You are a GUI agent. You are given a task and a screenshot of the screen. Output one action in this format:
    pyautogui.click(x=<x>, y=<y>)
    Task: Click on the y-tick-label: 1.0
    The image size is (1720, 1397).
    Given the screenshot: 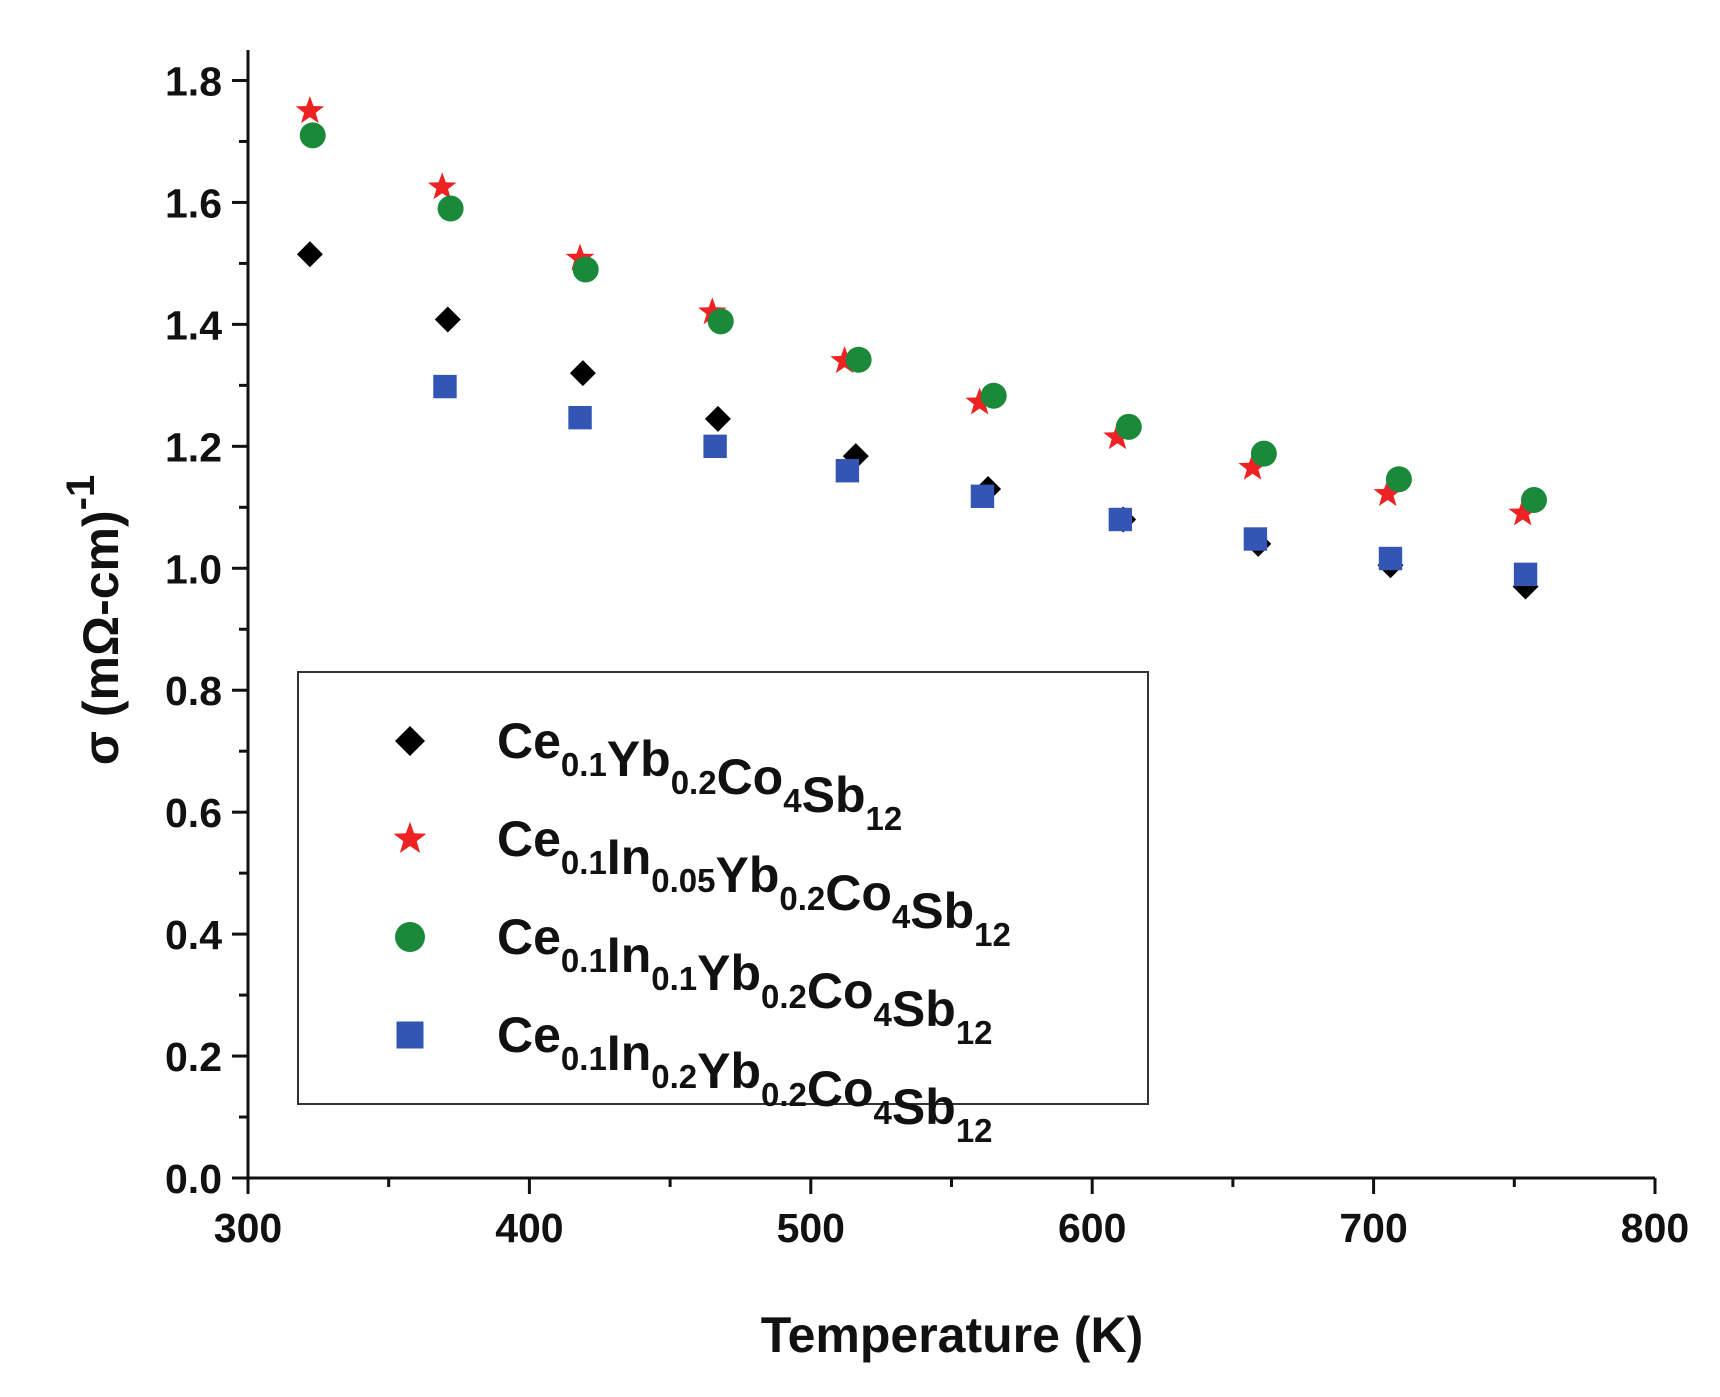 What is the action you would take?
    pyautogui.click(x=193, y=569)
    